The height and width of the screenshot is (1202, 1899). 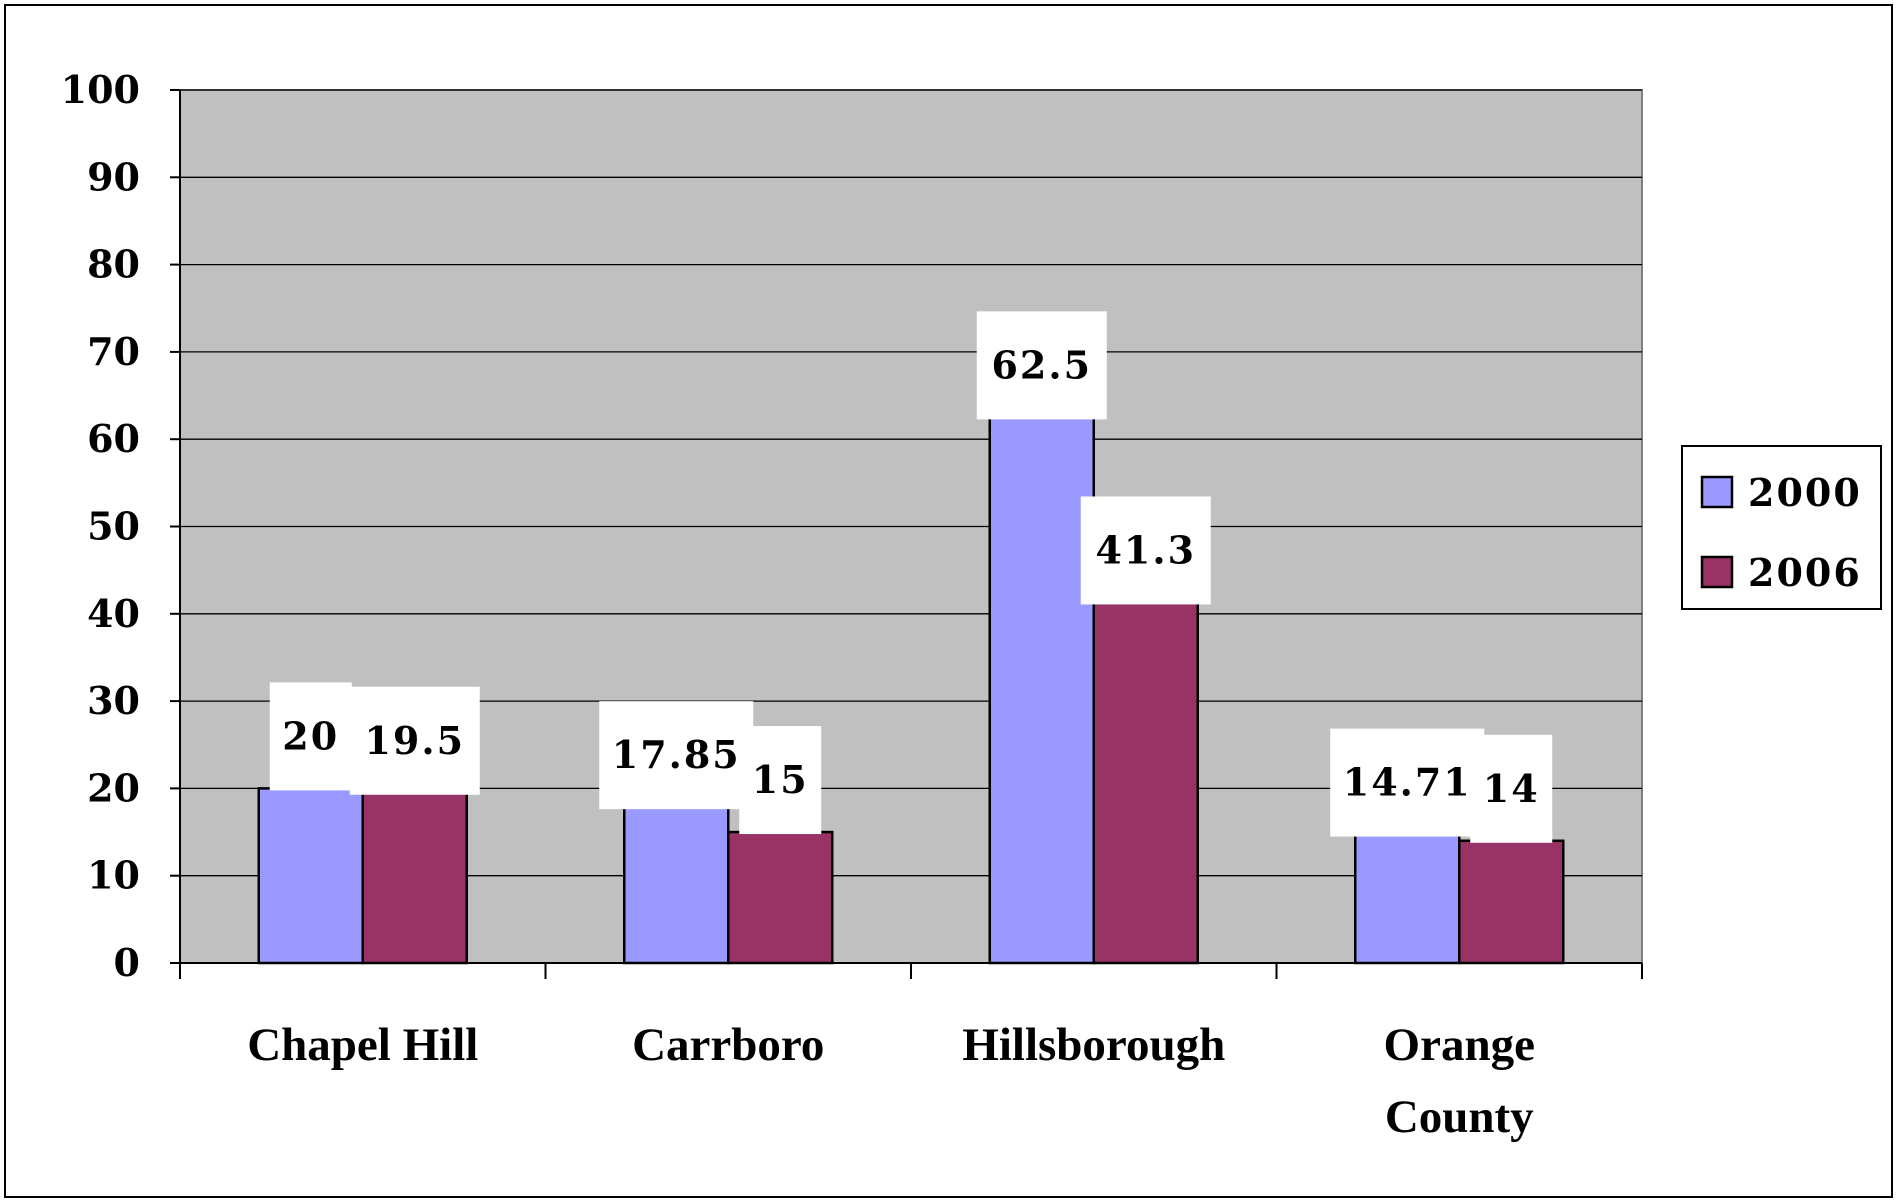 I want to click on data-label-2006-2: 41.3, so click(x=1145, y=549).